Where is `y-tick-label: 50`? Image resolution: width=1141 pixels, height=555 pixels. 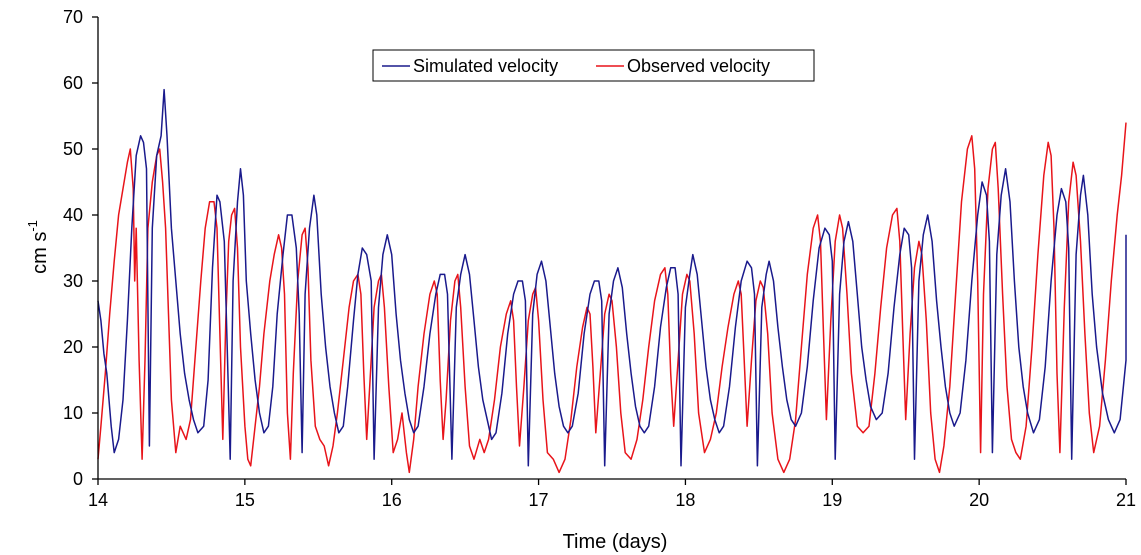 y-tick-label: 50 is located at coordinates (73, 149).